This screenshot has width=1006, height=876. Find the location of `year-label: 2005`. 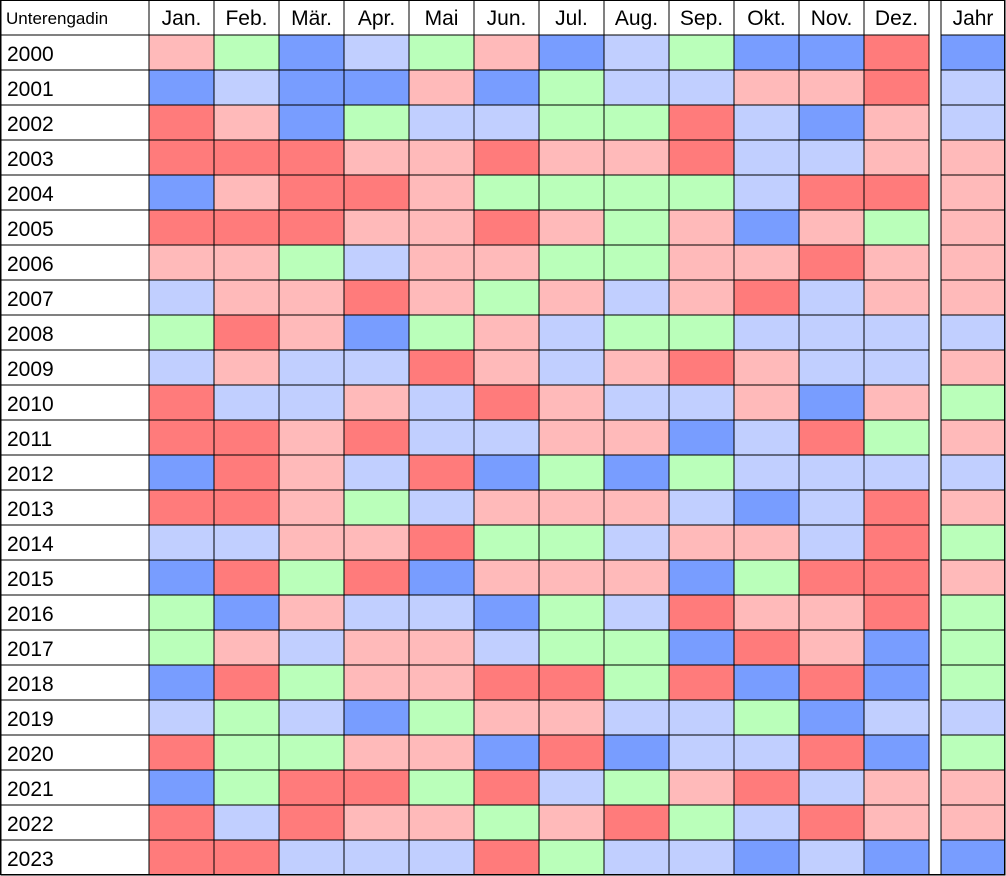

year-label: 2005 is located at coordinates (30, 229).